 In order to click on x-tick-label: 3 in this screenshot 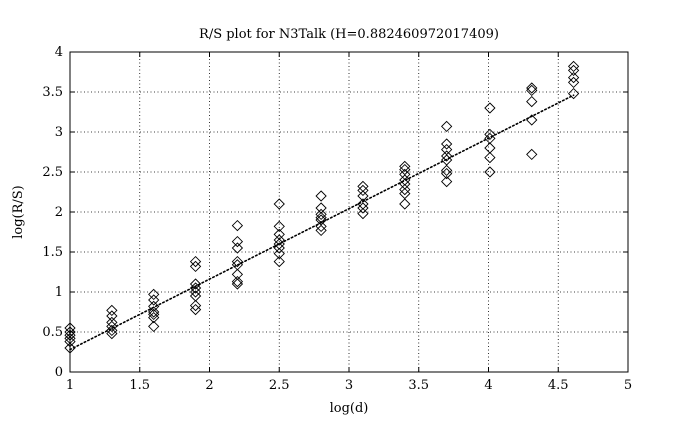, I will do `click(349, 385)`.